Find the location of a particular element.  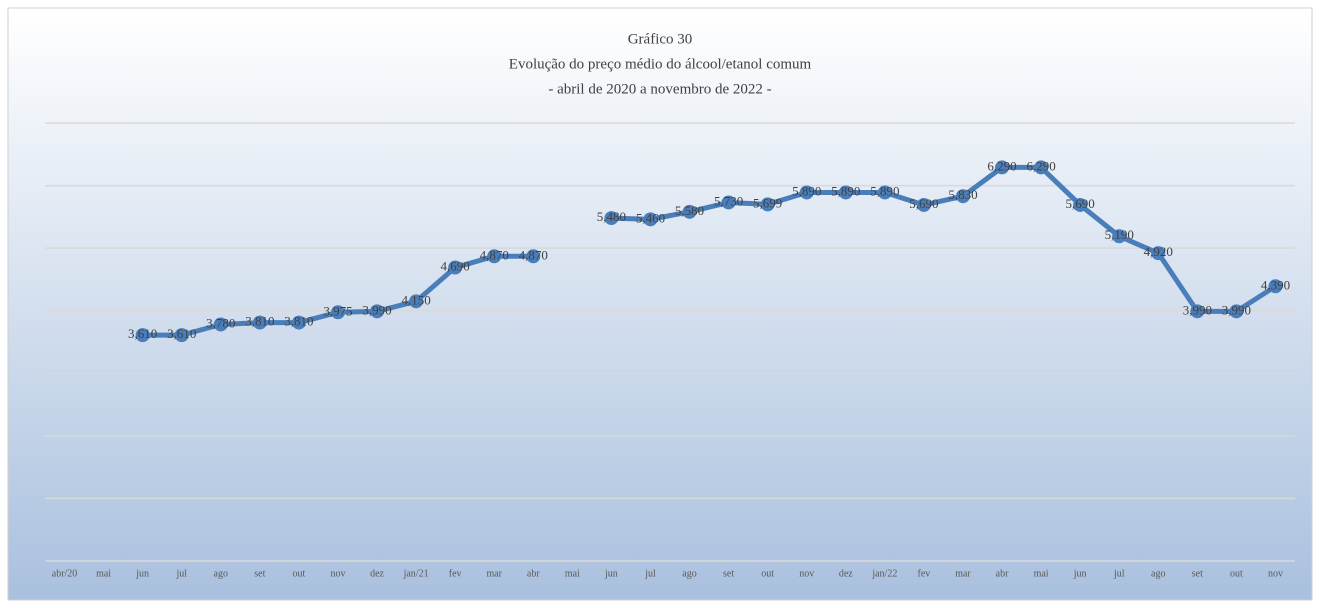

data-label: 5,580 is located at coordinates (689, 210).